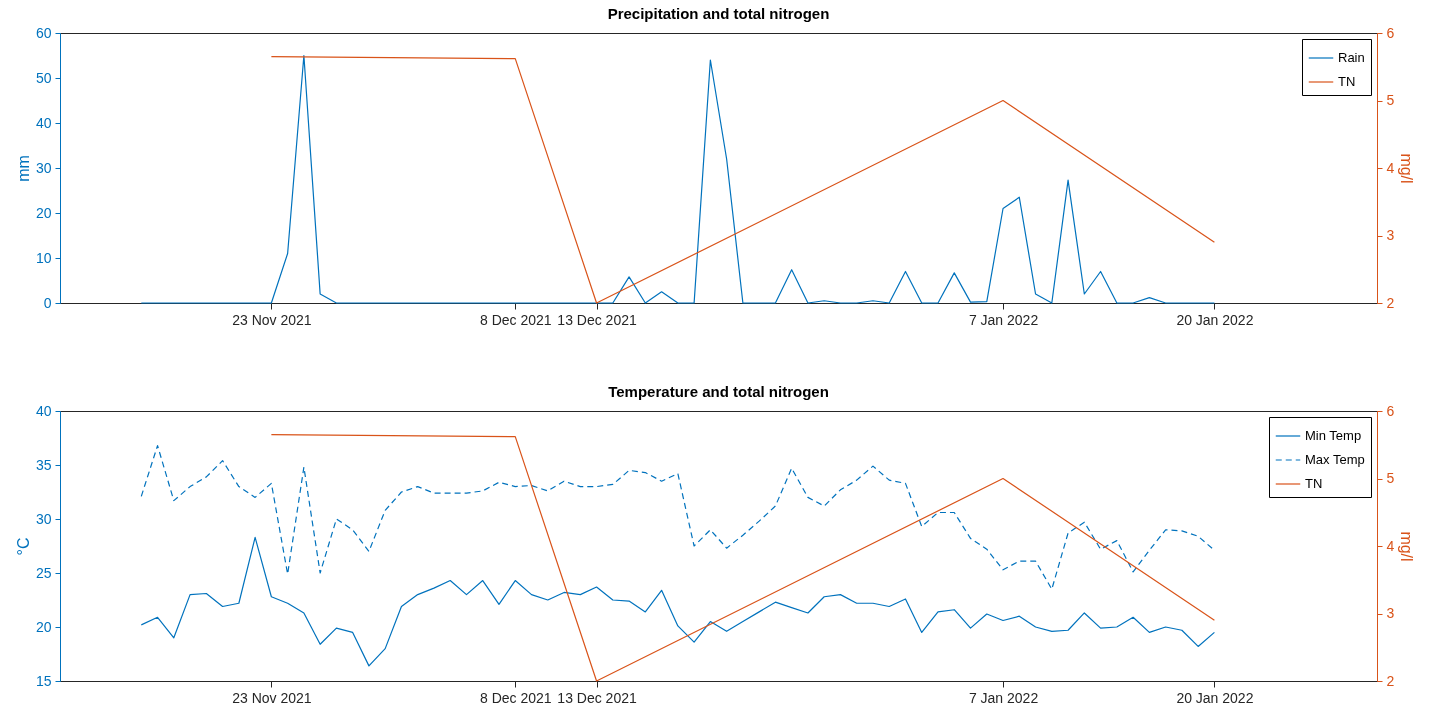 The width and height of the screenshot is (1435, 716). Describe the element at coordinates (718, 13) in the screenshot. I see `chart-title: Precipitation and total nitrogen` at that location.